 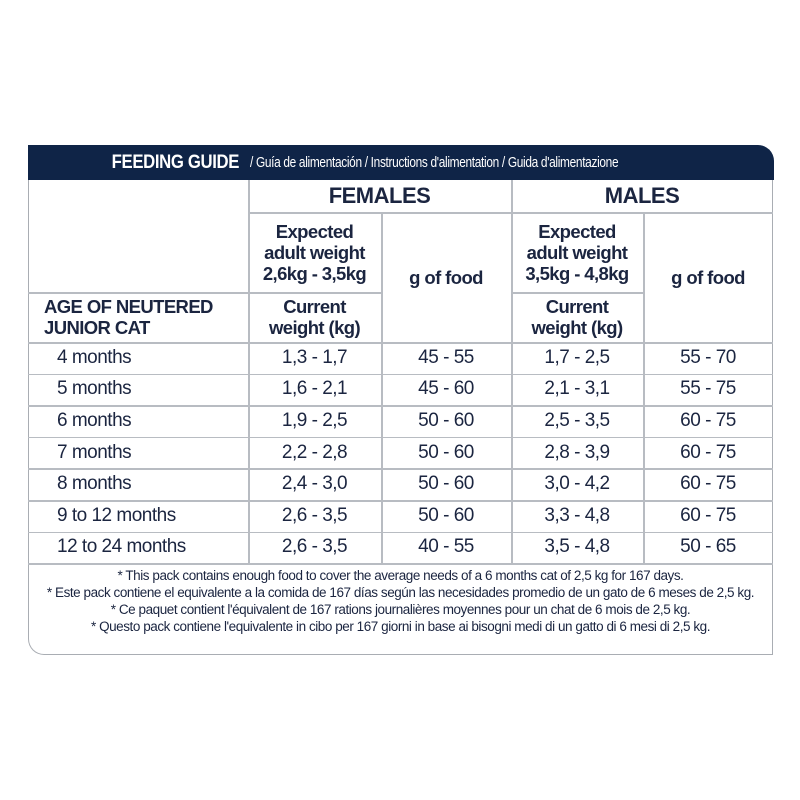 What do you see at coordinates (446, 389) in the screenshot?
I see `female-food: 45 - 60` at bounding box center [446, 389].